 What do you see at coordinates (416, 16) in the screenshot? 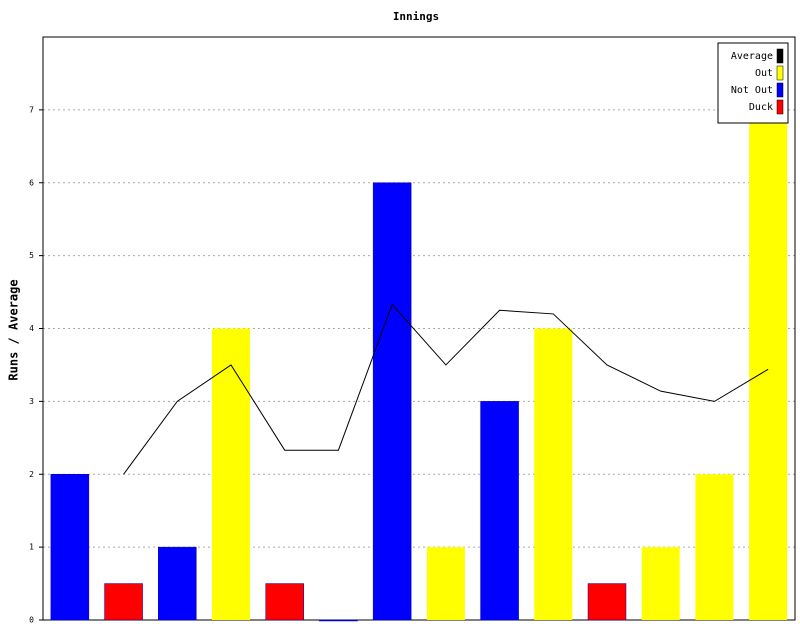
I see `chart-title: Innings` at bounding box center [416, 16].